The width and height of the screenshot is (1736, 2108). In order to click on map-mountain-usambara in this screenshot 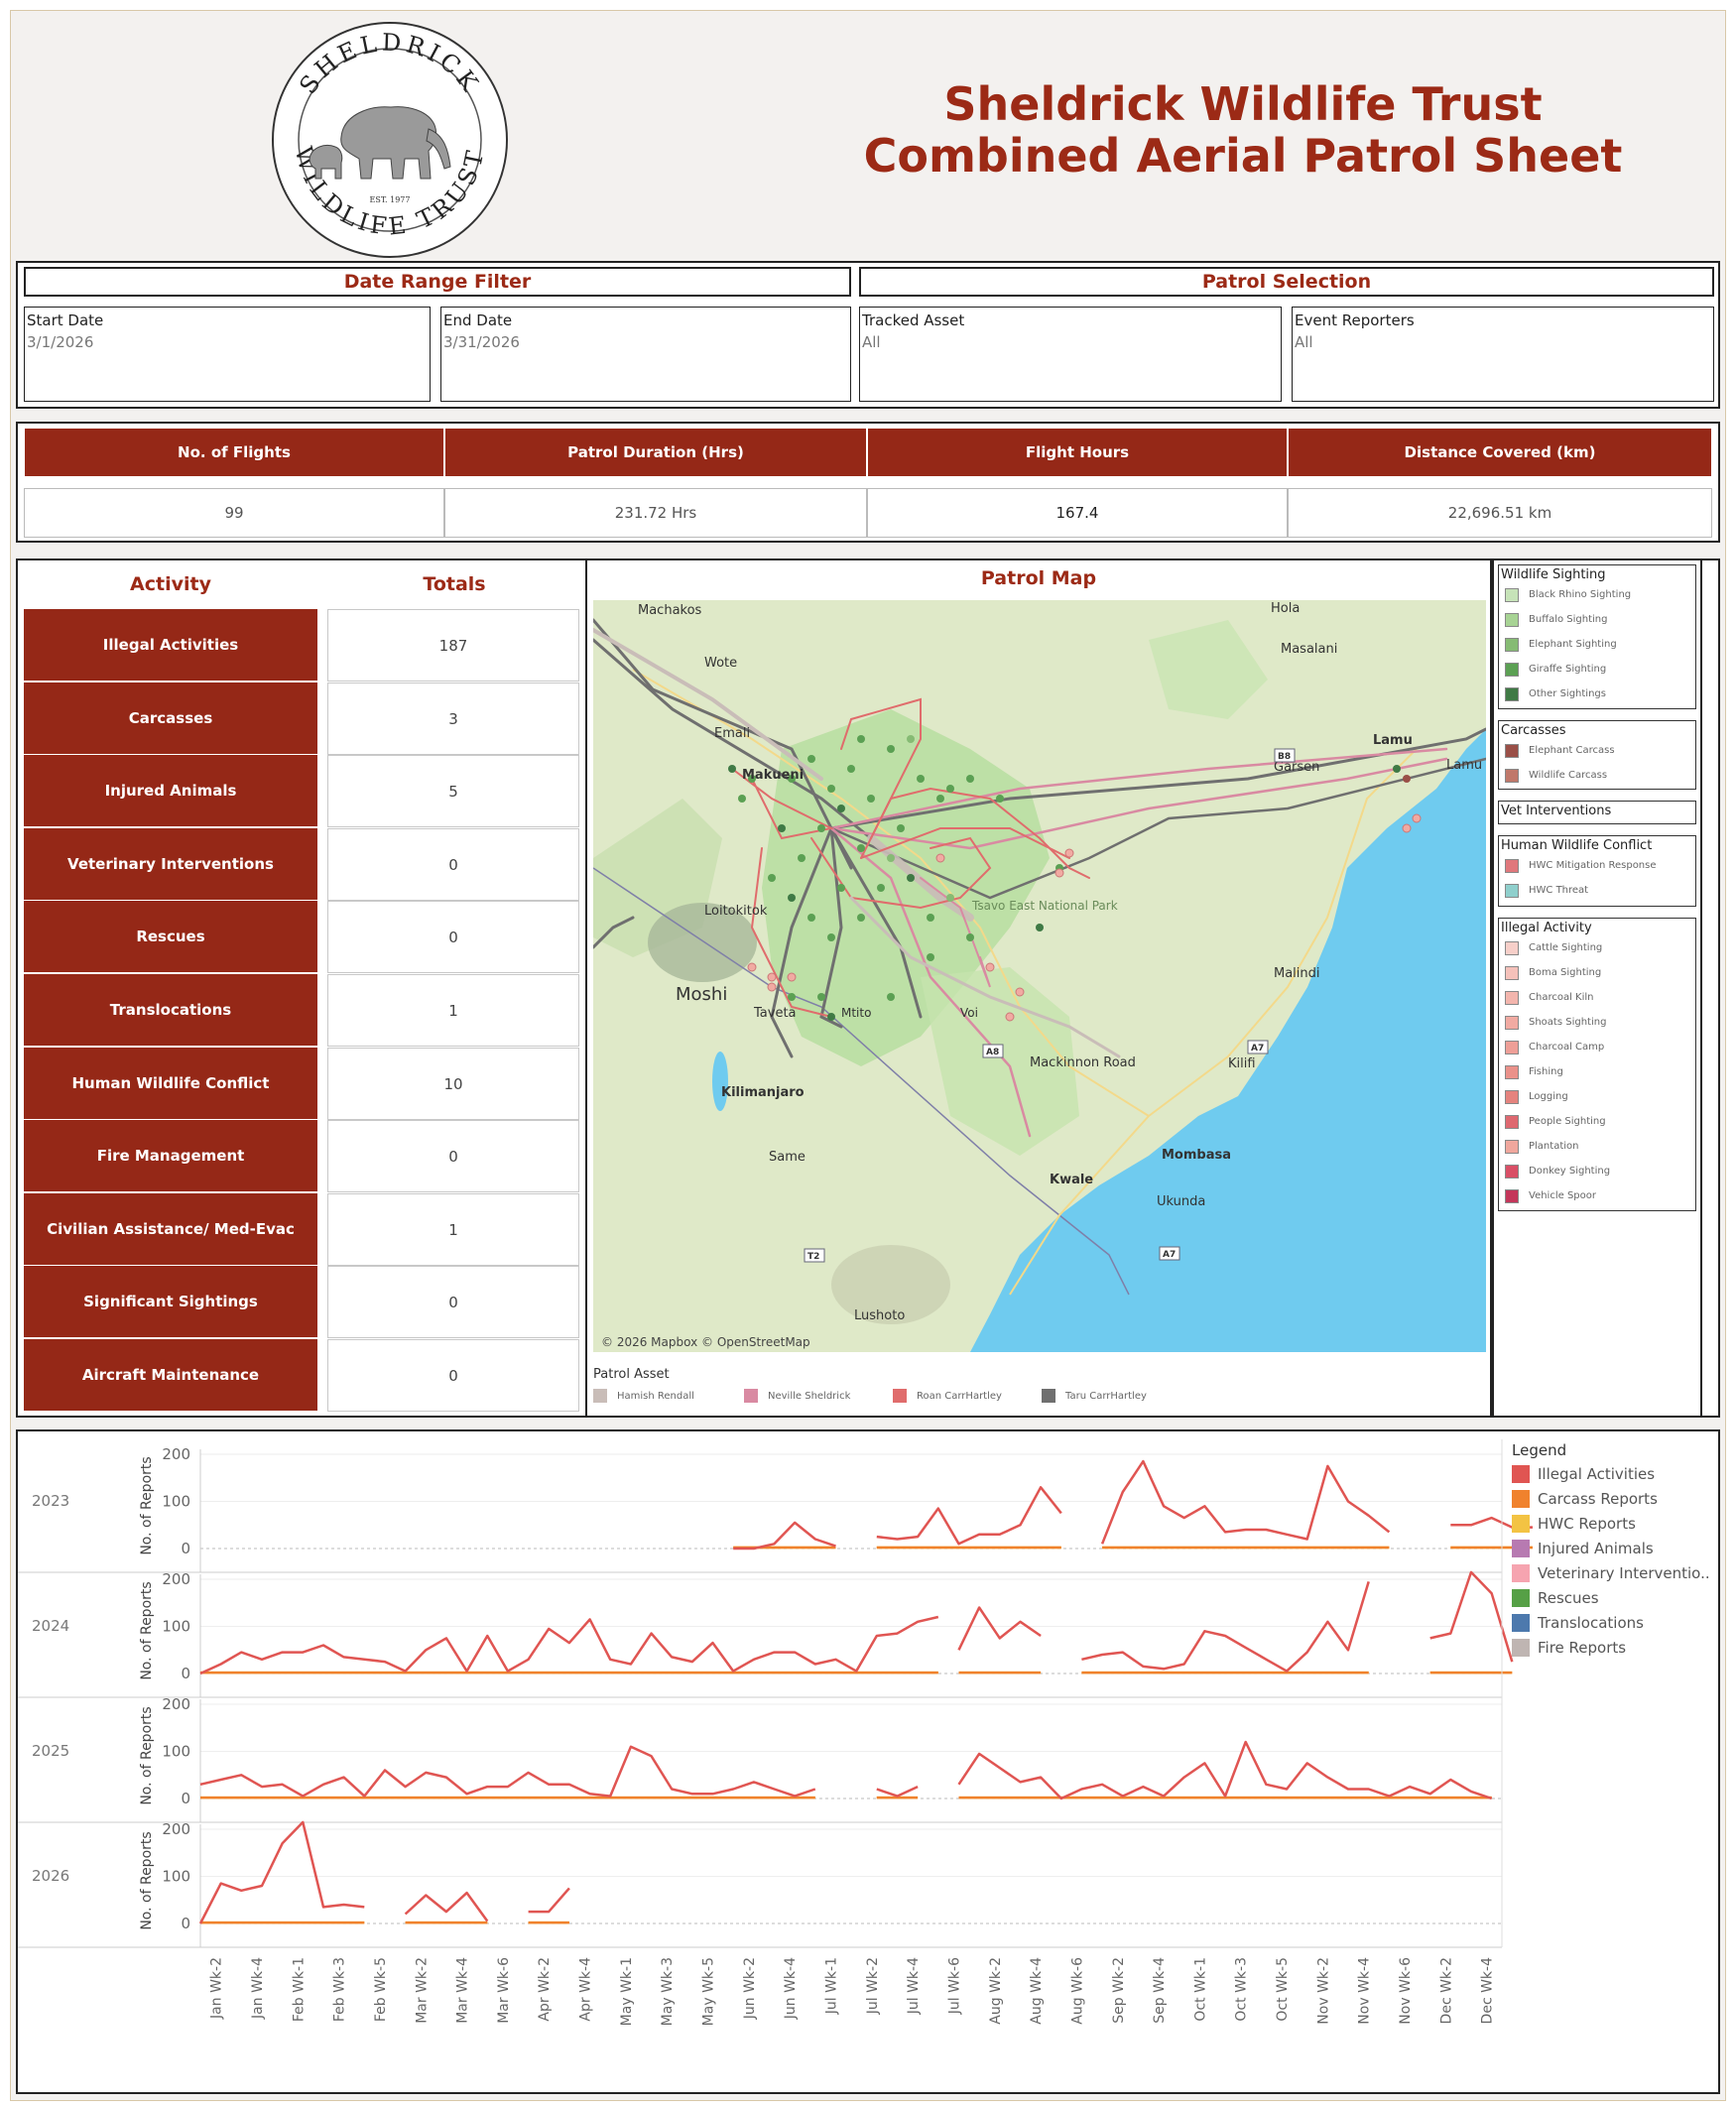, I will do `click(890, 1284)`.